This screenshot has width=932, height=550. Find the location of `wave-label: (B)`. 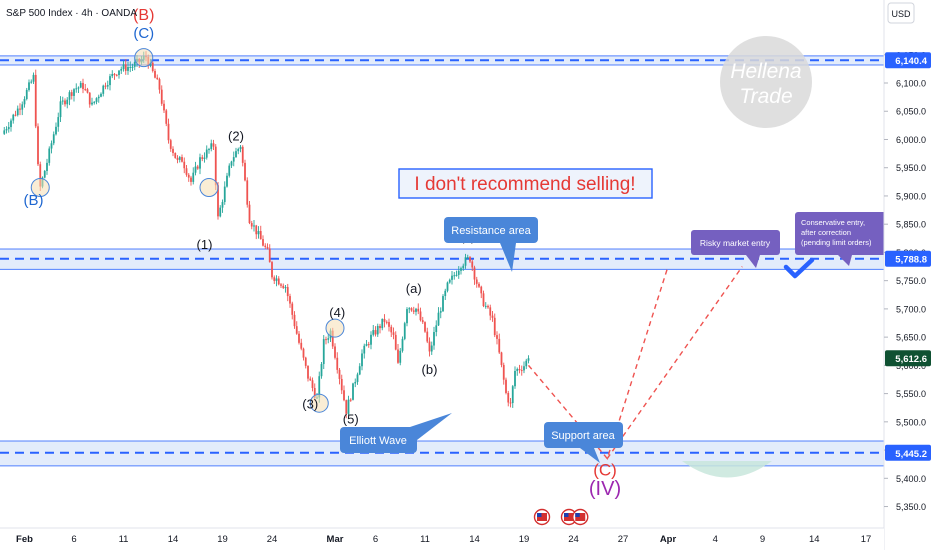

wave-label: (B) is located at coordinates (34, 200).